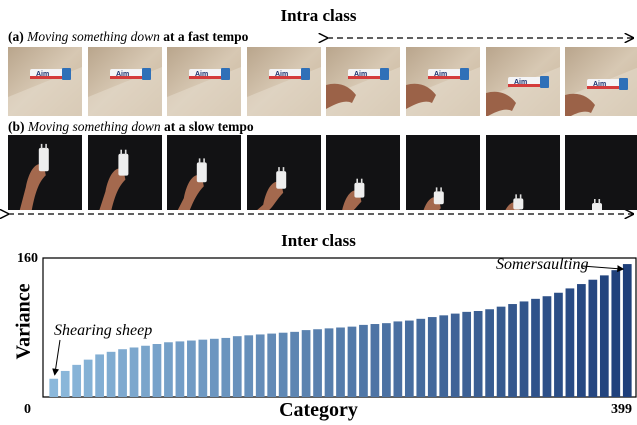  I want to click on y-tick-max: 160, so click(27, 258).